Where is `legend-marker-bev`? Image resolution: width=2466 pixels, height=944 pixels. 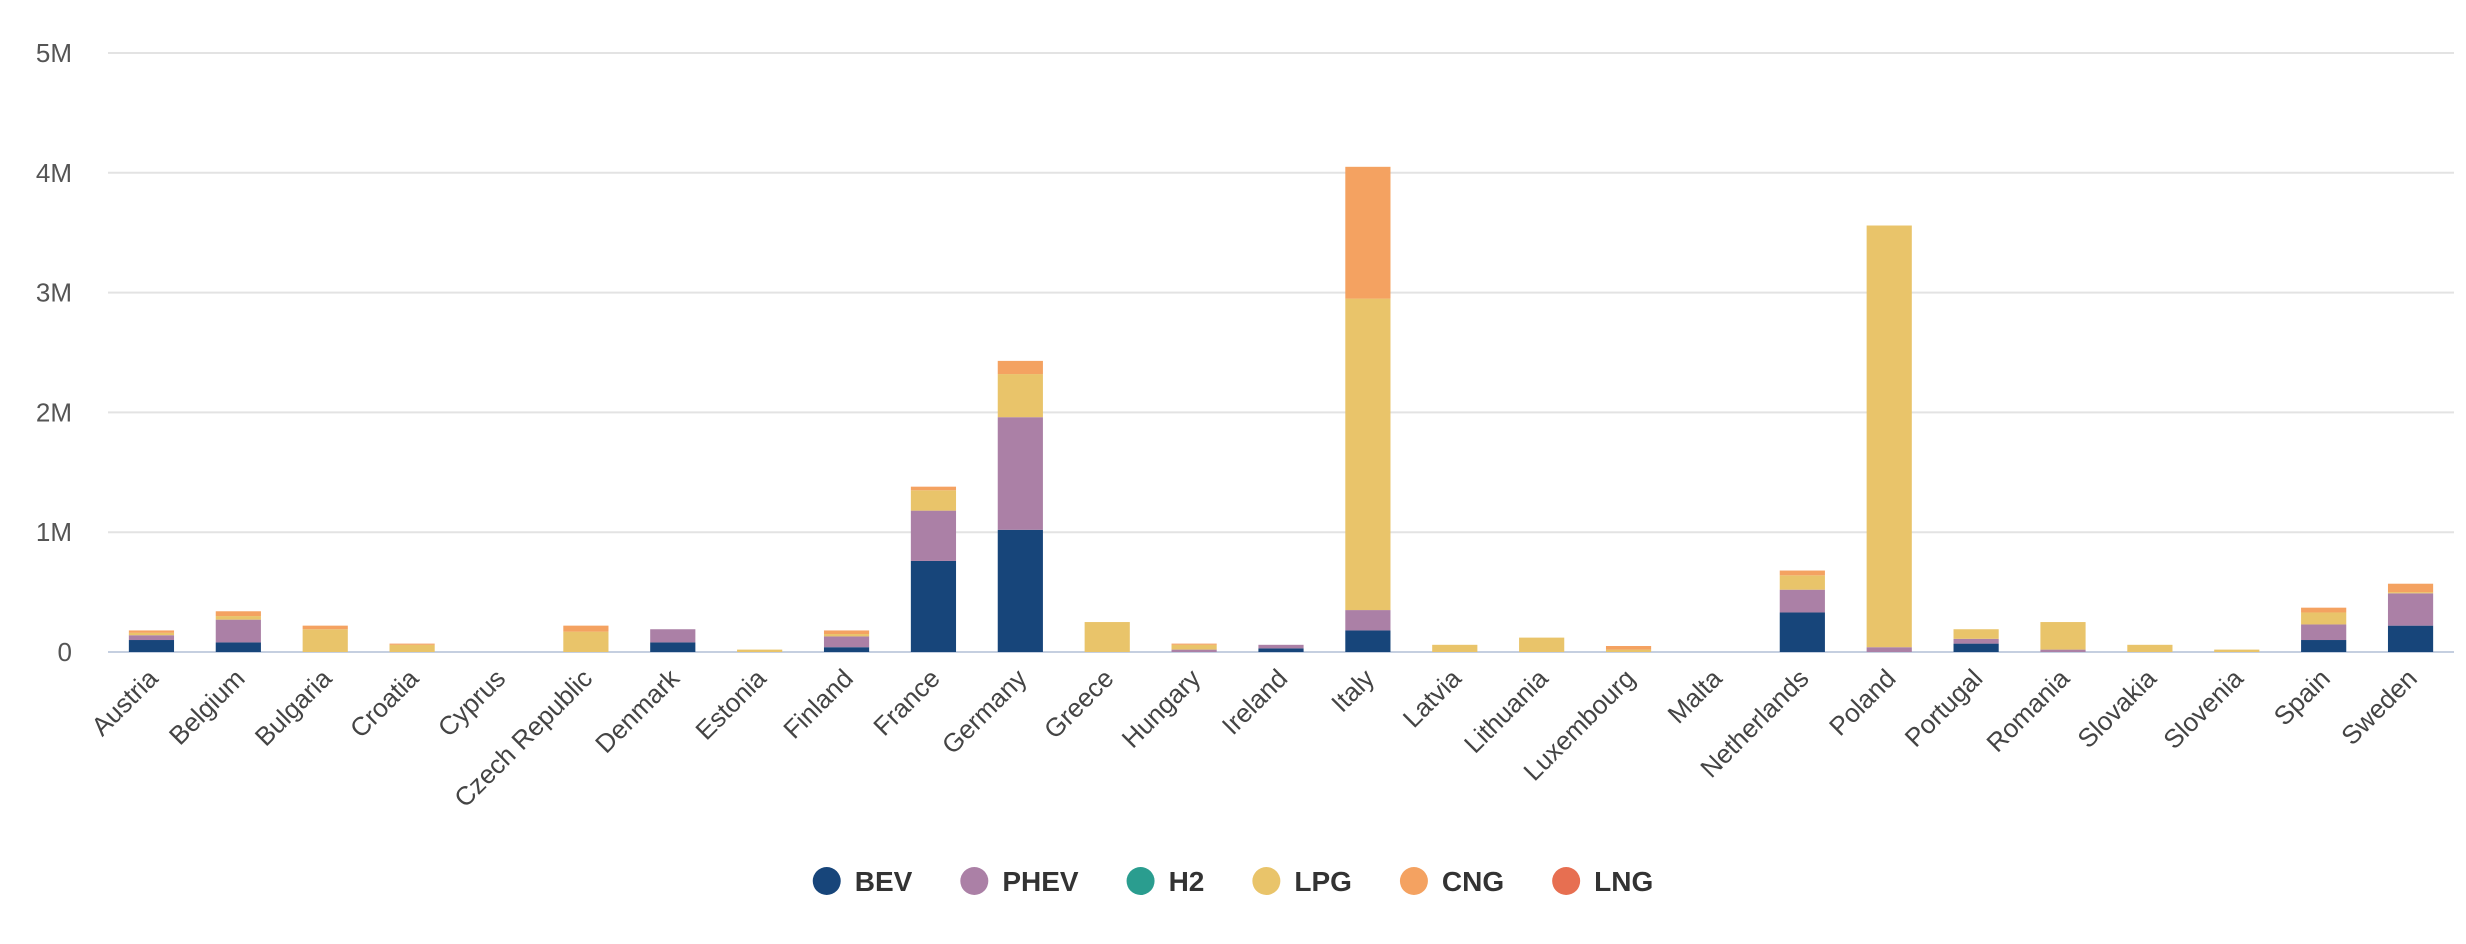
legend-marker-bev is located at coordinates (826, 881).